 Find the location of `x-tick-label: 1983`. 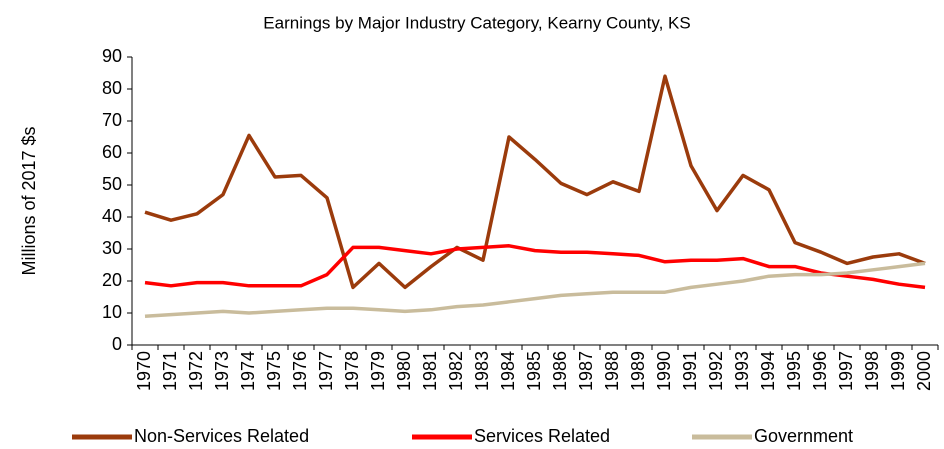

x-tick-label: 1983 is located at coordinates (482, 371).